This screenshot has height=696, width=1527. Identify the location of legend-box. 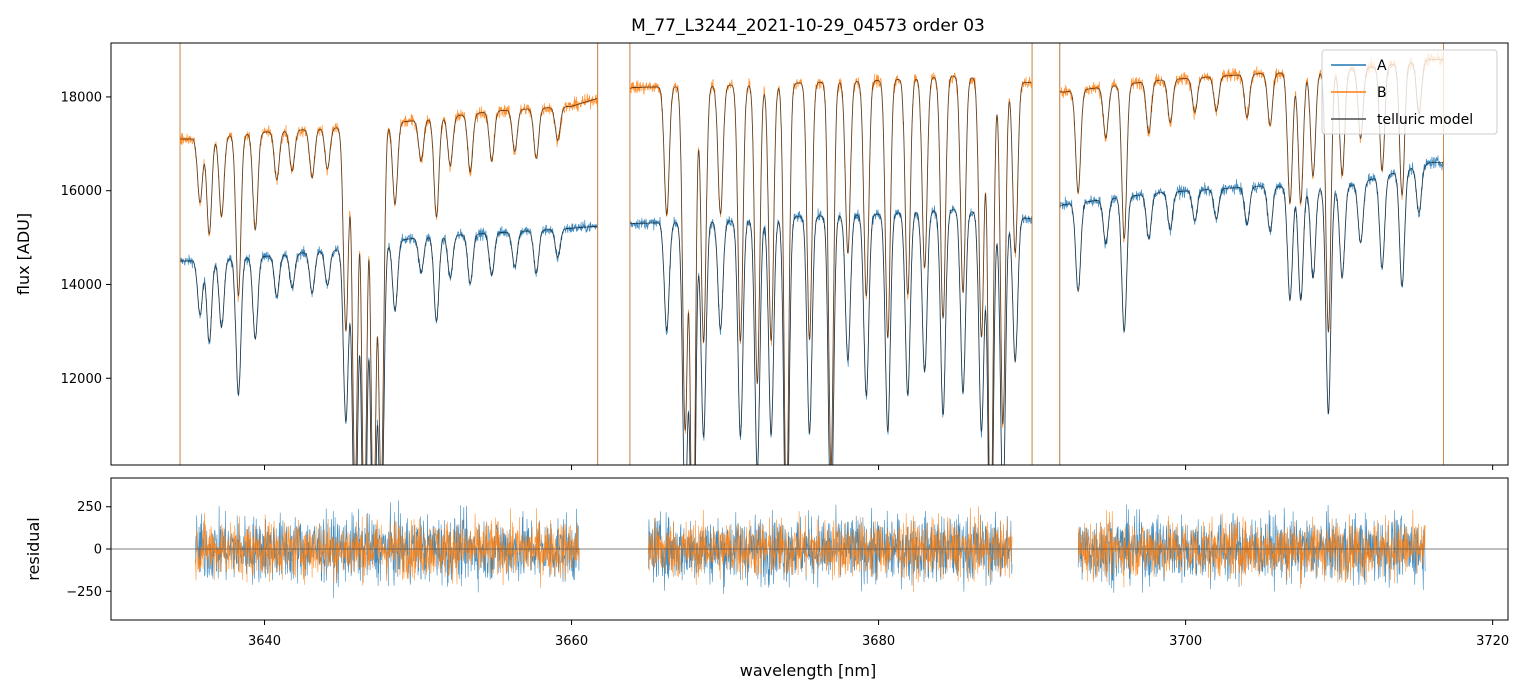
(1409, 92).